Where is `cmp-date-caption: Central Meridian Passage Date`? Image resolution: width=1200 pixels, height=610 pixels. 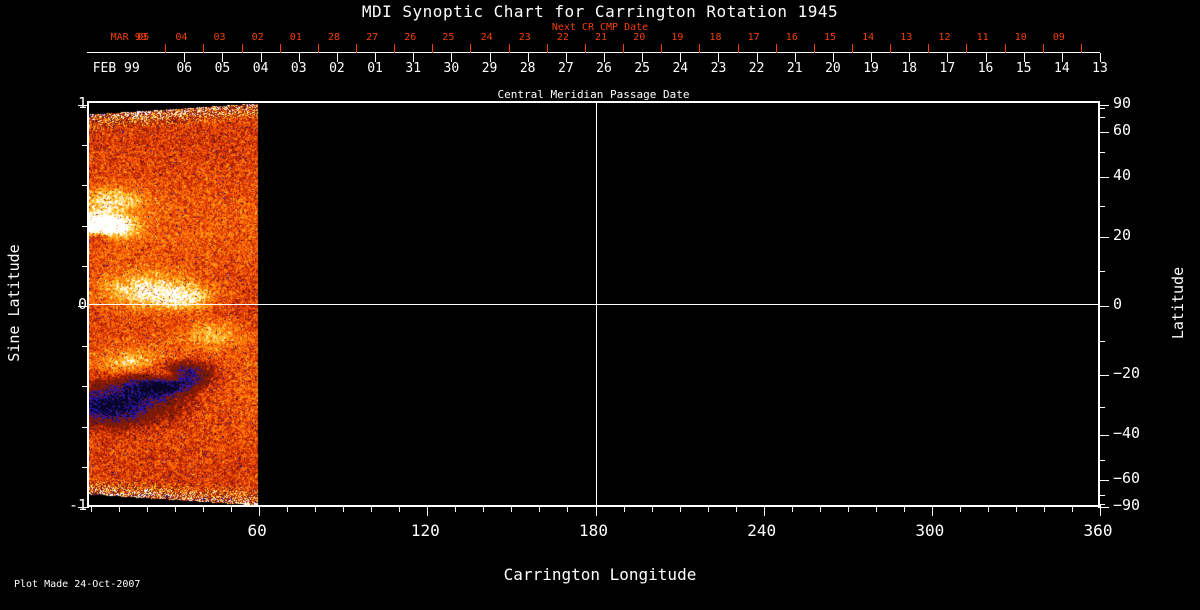 cmp-date-caption: Central Meridian Passage Date is located at coordinates (593, 94).